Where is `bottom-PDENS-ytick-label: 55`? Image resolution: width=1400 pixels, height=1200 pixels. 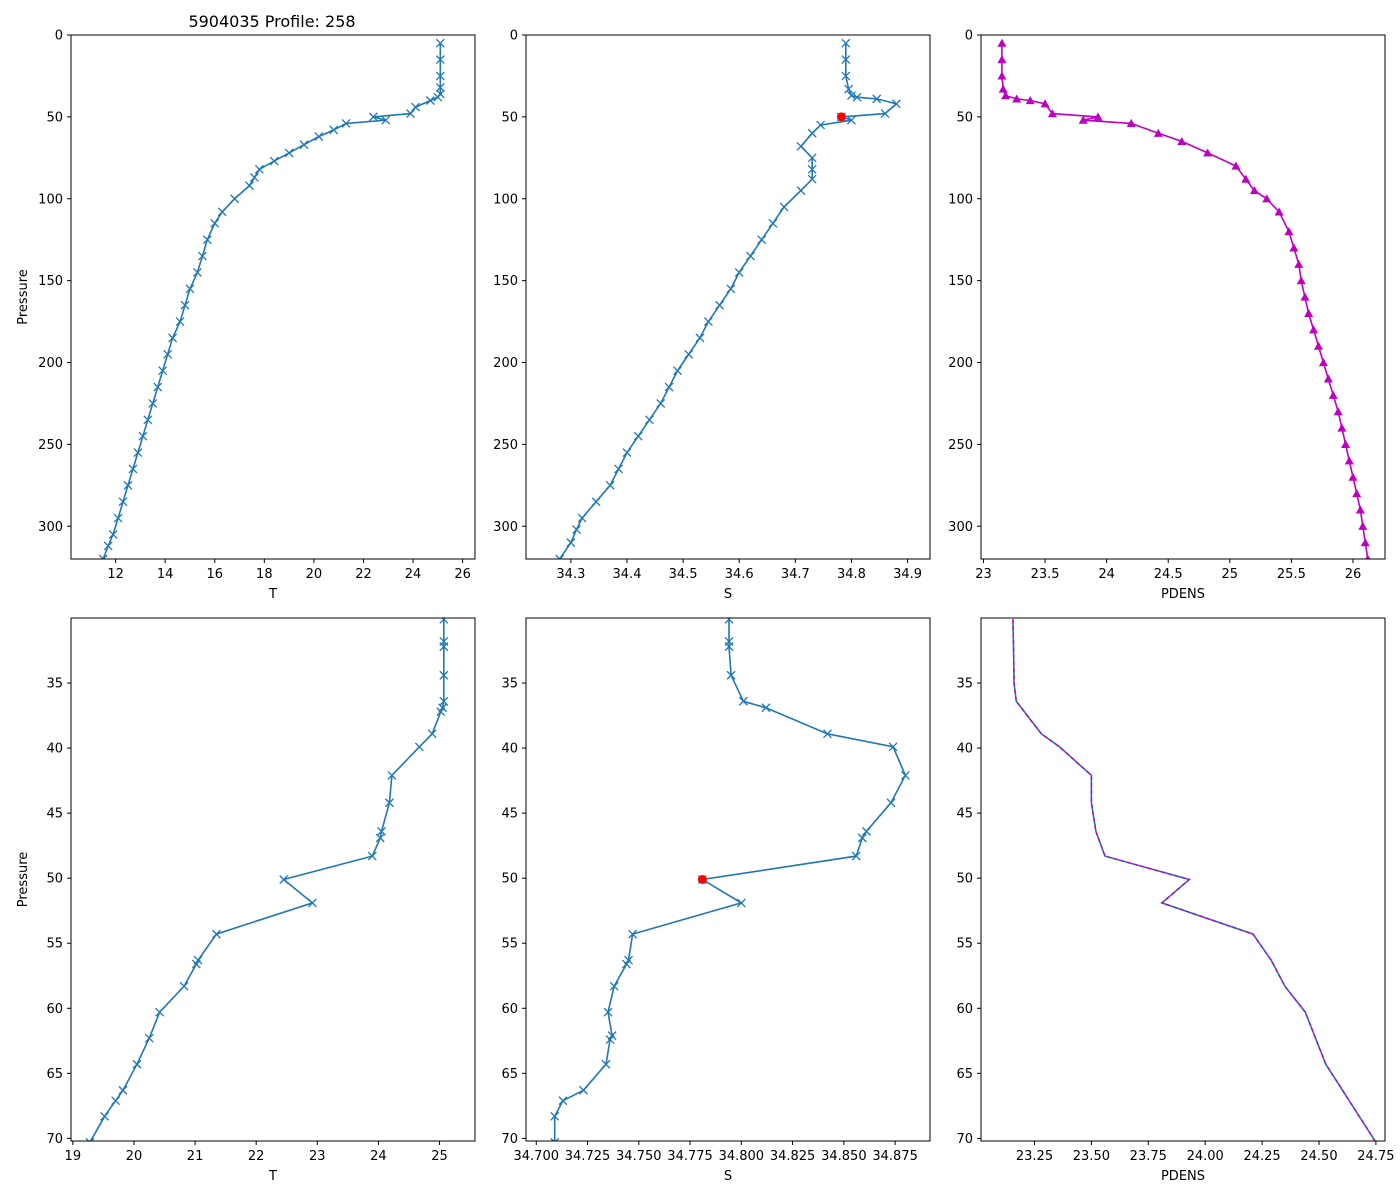 bottom-PDENS-ytick-label: 55 is located at coordinates (964, 944).